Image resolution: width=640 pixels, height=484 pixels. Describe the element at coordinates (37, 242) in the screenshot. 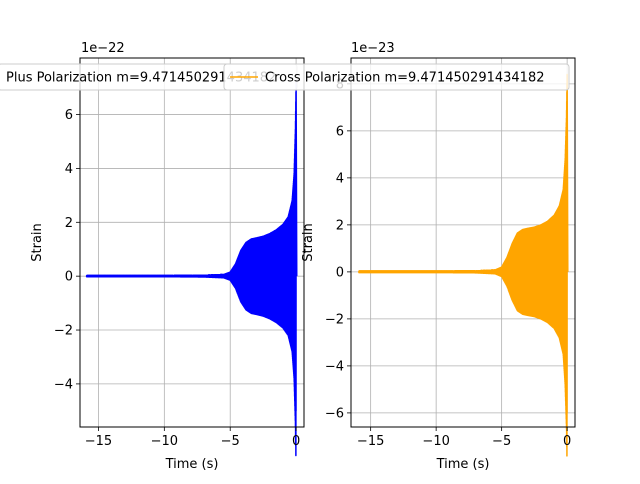

I see `left-y-axis-label: Strain` at that location.